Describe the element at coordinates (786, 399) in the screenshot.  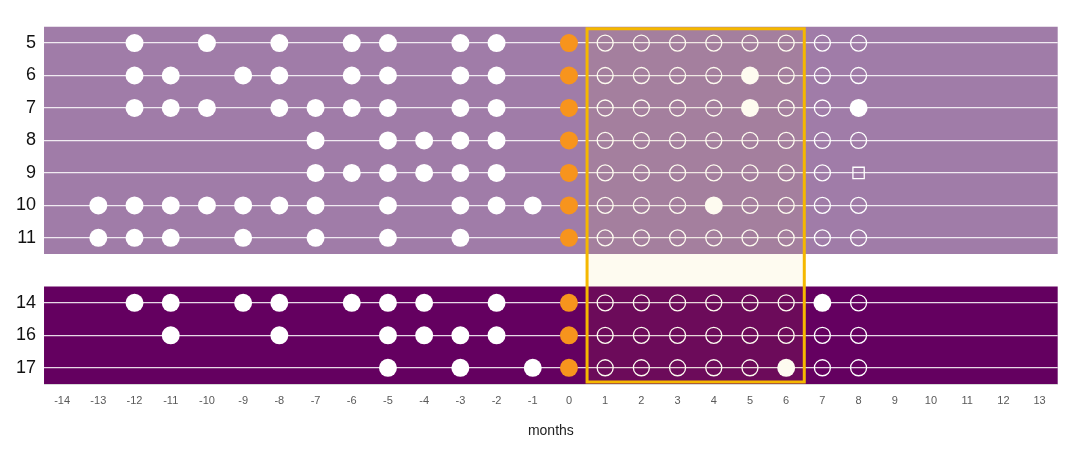
I see `x-tick-label: 6` at that location.